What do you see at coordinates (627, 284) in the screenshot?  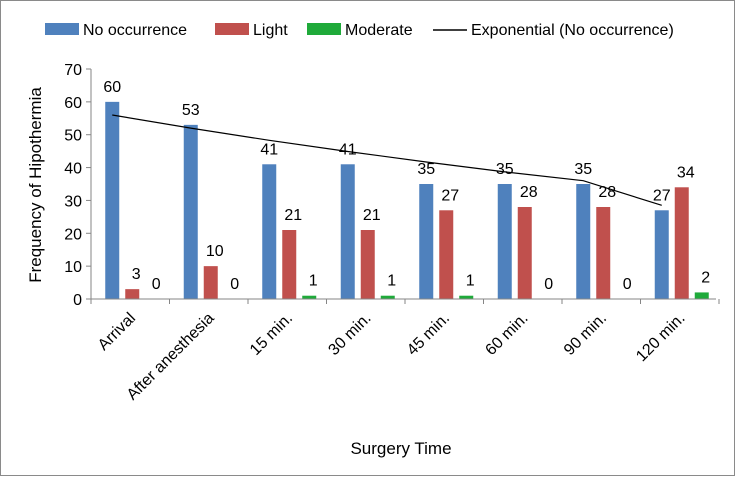 I see `data-label-moderate-6: 0` at bounding box center [627, 284].